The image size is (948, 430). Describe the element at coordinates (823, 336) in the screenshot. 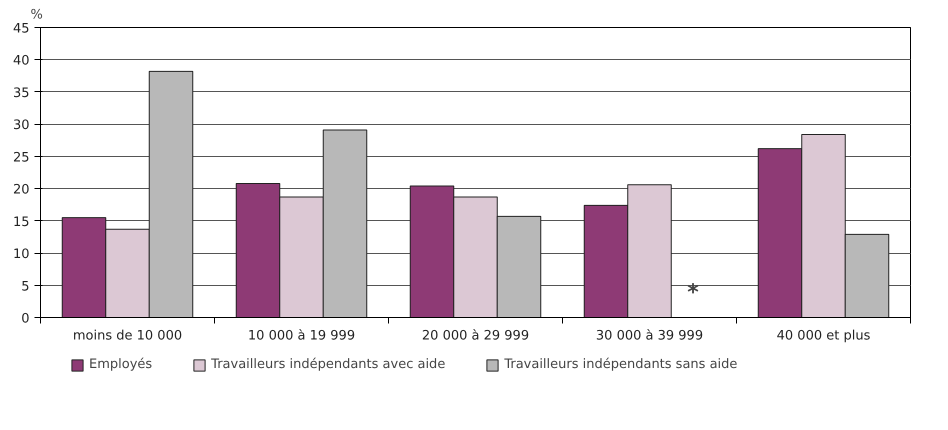

I see `x-tick-label: 40 000 et plus` at that location.